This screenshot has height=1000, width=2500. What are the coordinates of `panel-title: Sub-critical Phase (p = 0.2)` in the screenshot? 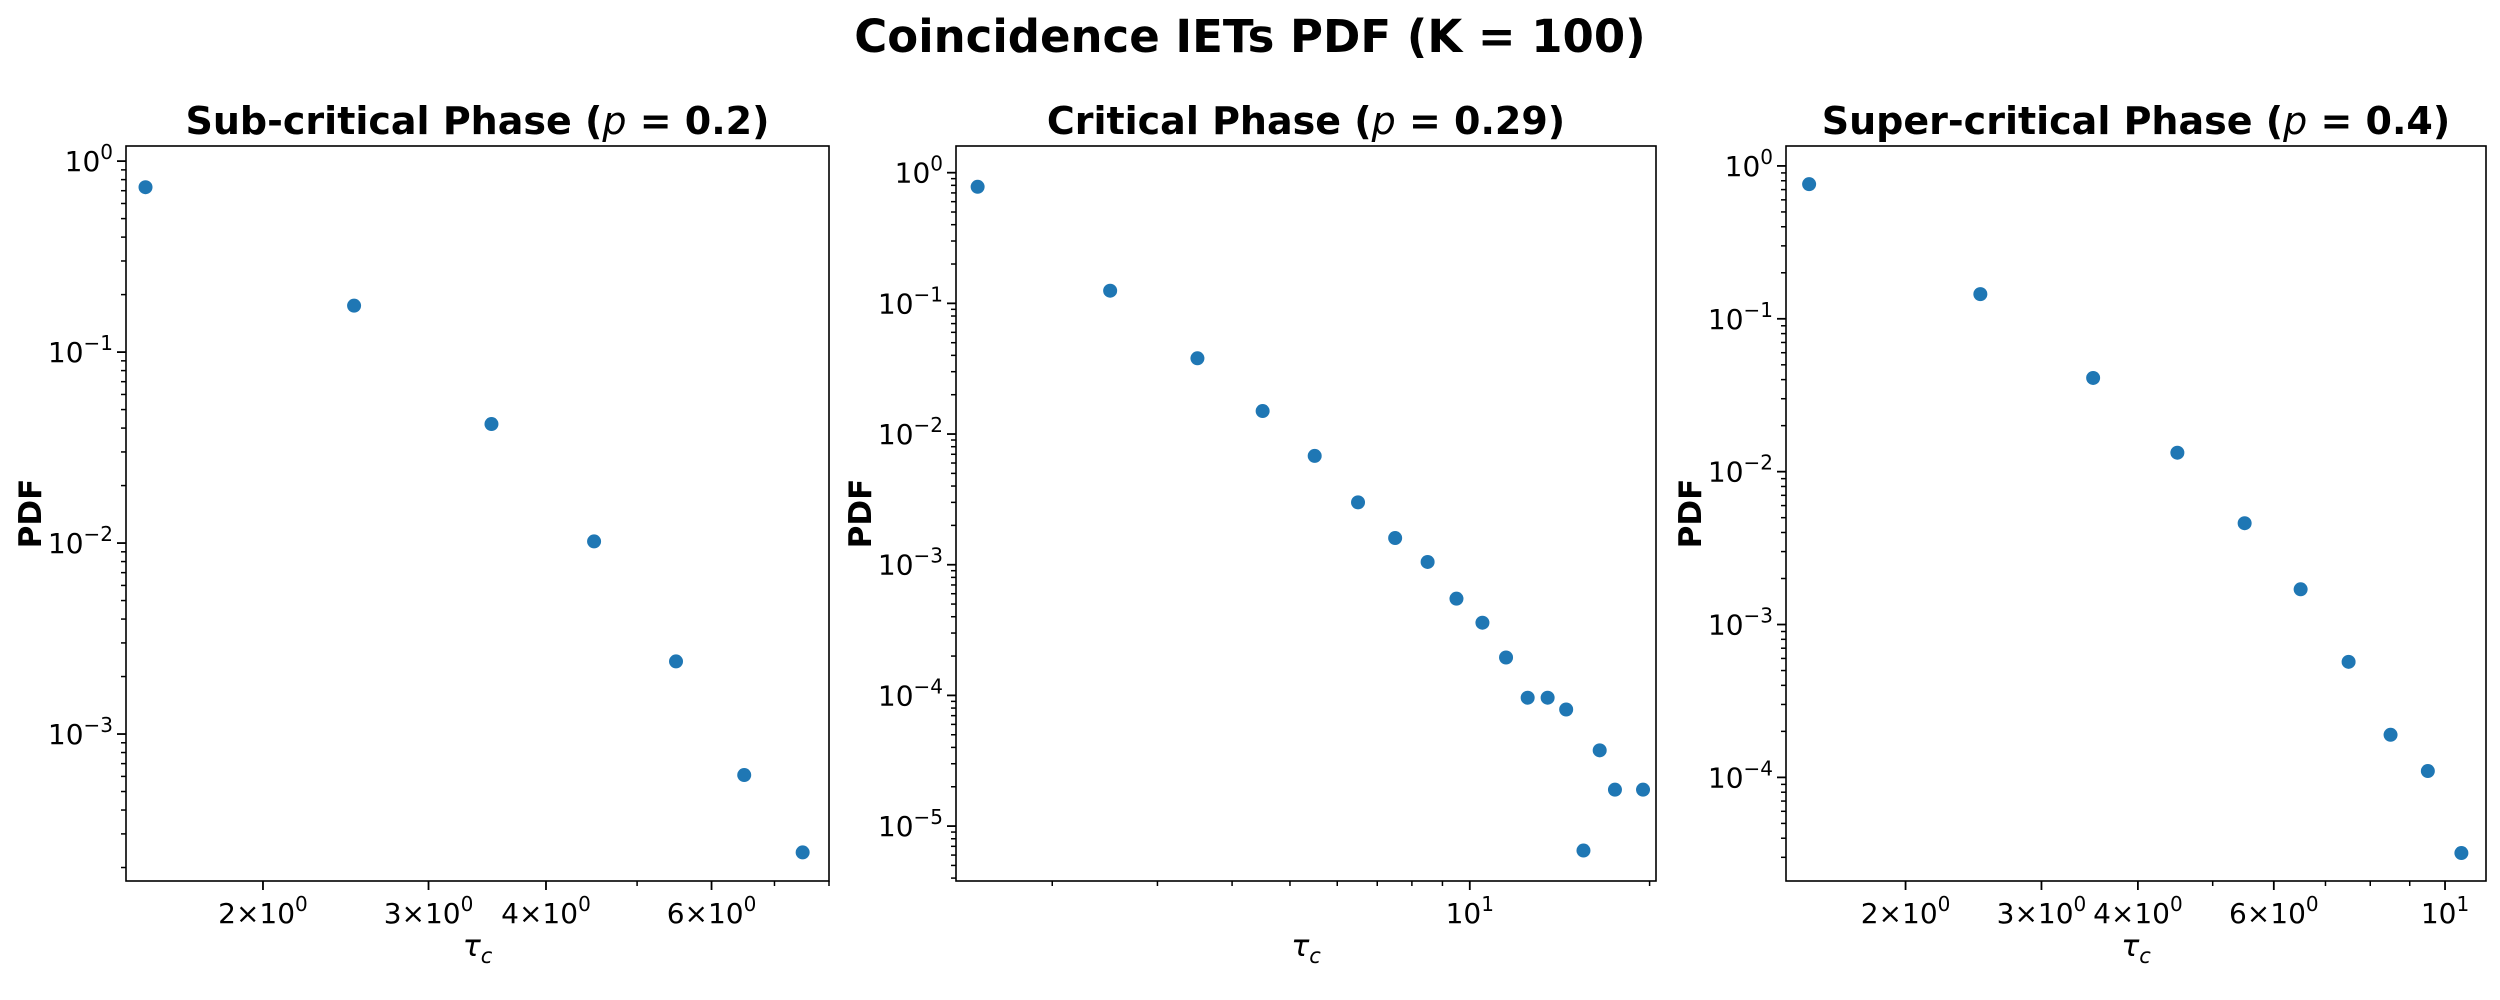 It's located at (478, 121).